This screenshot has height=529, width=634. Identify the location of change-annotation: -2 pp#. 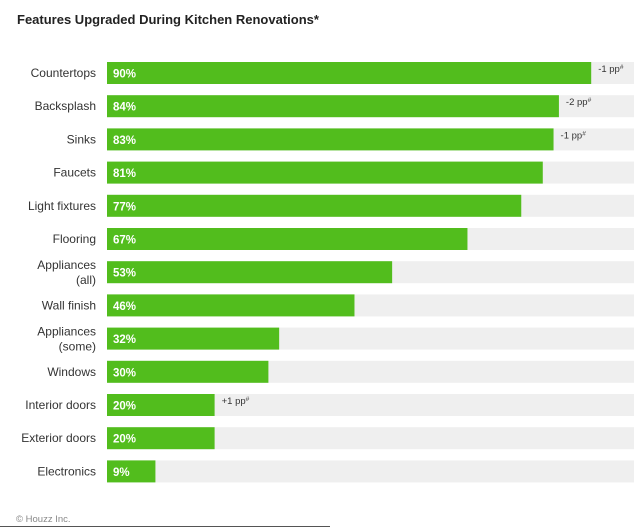
(579, 102).